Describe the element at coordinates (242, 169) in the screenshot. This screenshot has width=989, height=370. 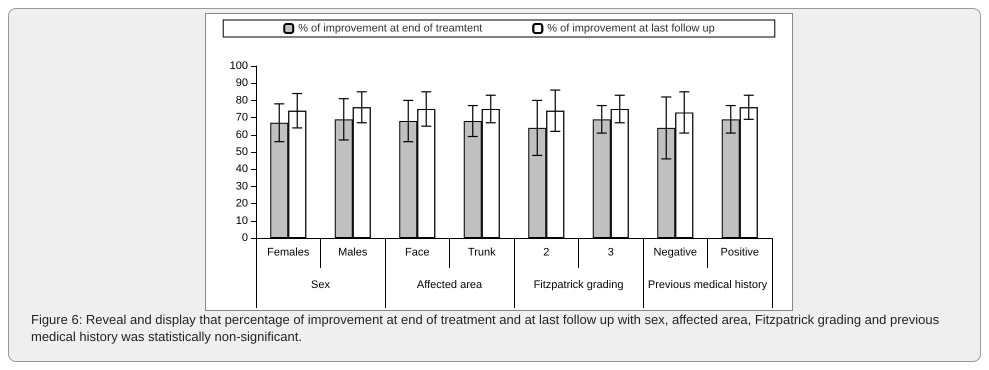
I see `y-tick-label: 40` at that location.